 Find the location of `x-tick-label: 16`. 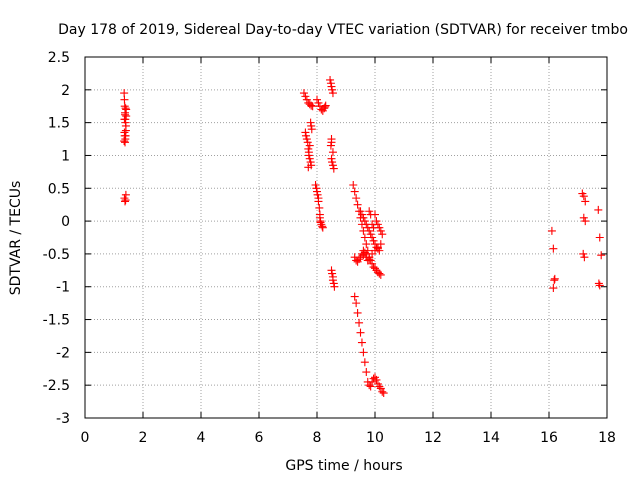

x-tick-label: 16 is located at coordinates (549, 438).